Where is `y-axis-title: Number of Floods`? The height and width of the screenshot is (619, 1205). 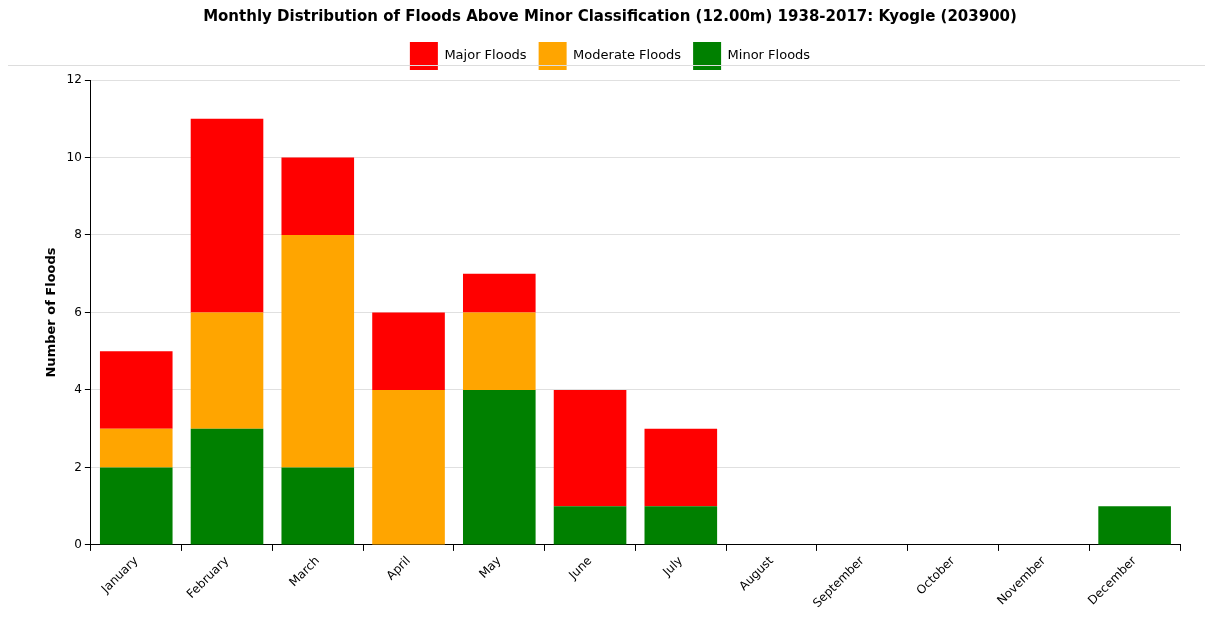
y-axis-title: Number of Floods is located at coordinates (51, 312).